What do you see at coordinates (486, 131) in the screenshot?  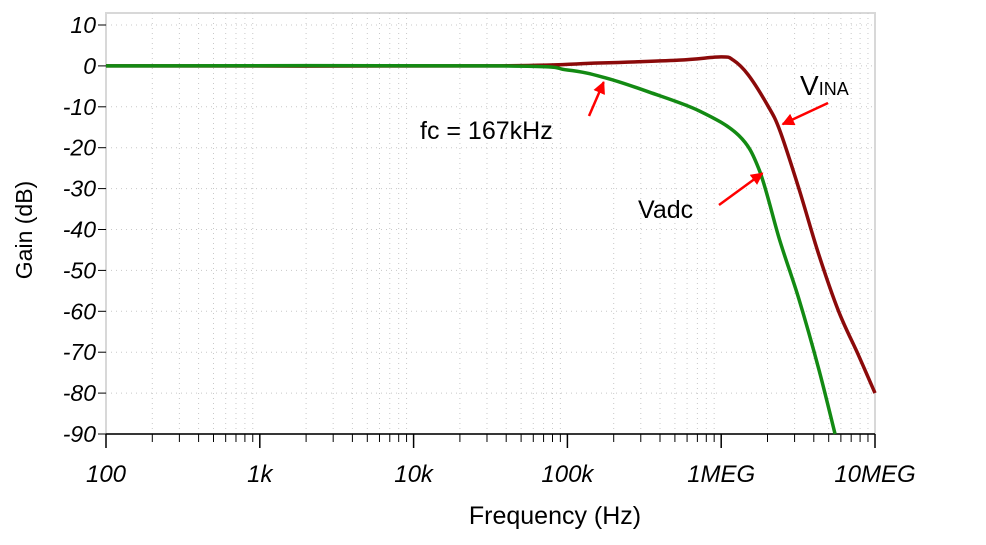 I see `annotation-fc: fc = 167kHz` at bounding box center [486, 131].